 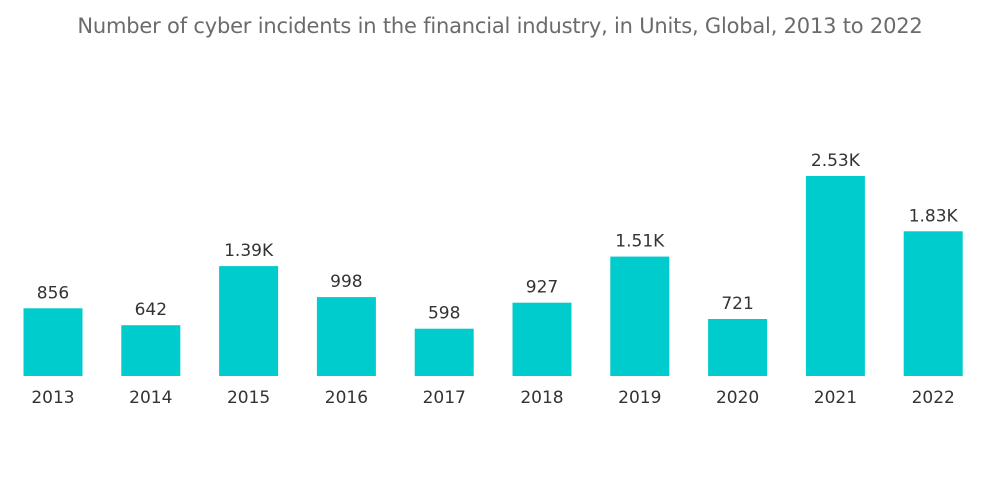 I want to click on data-label-2016: 998, so click(x=346, y=282).